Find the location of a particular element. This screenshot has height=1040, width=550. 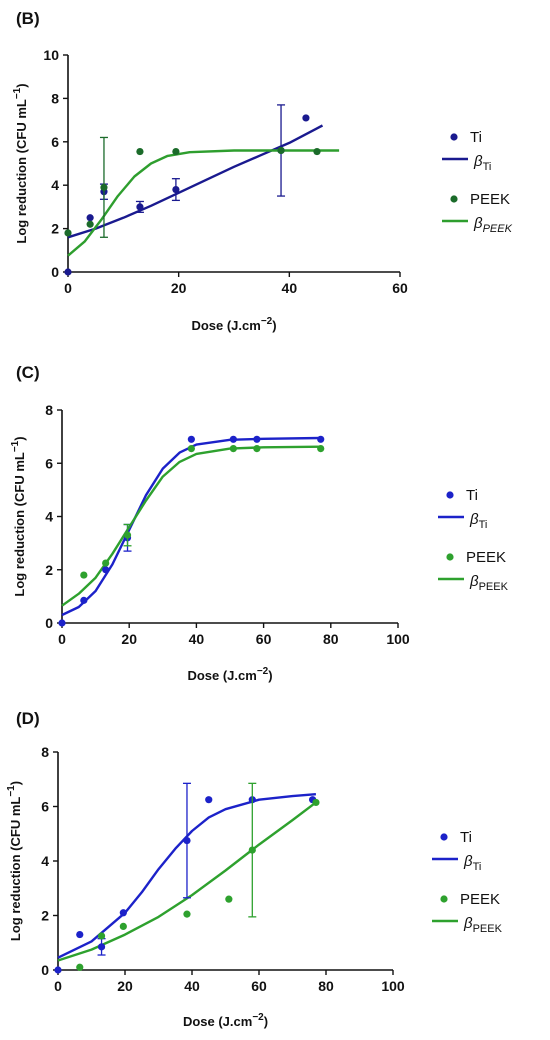

legend-label-beta-peek: βPEEK is located at coordinates (493, 225).